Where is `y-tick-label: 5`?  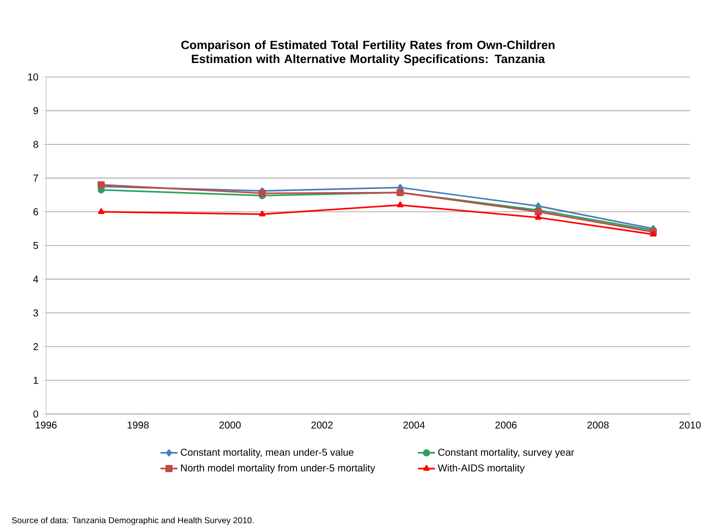
y-tick-label: 5 is located at coordinates (35, 245).